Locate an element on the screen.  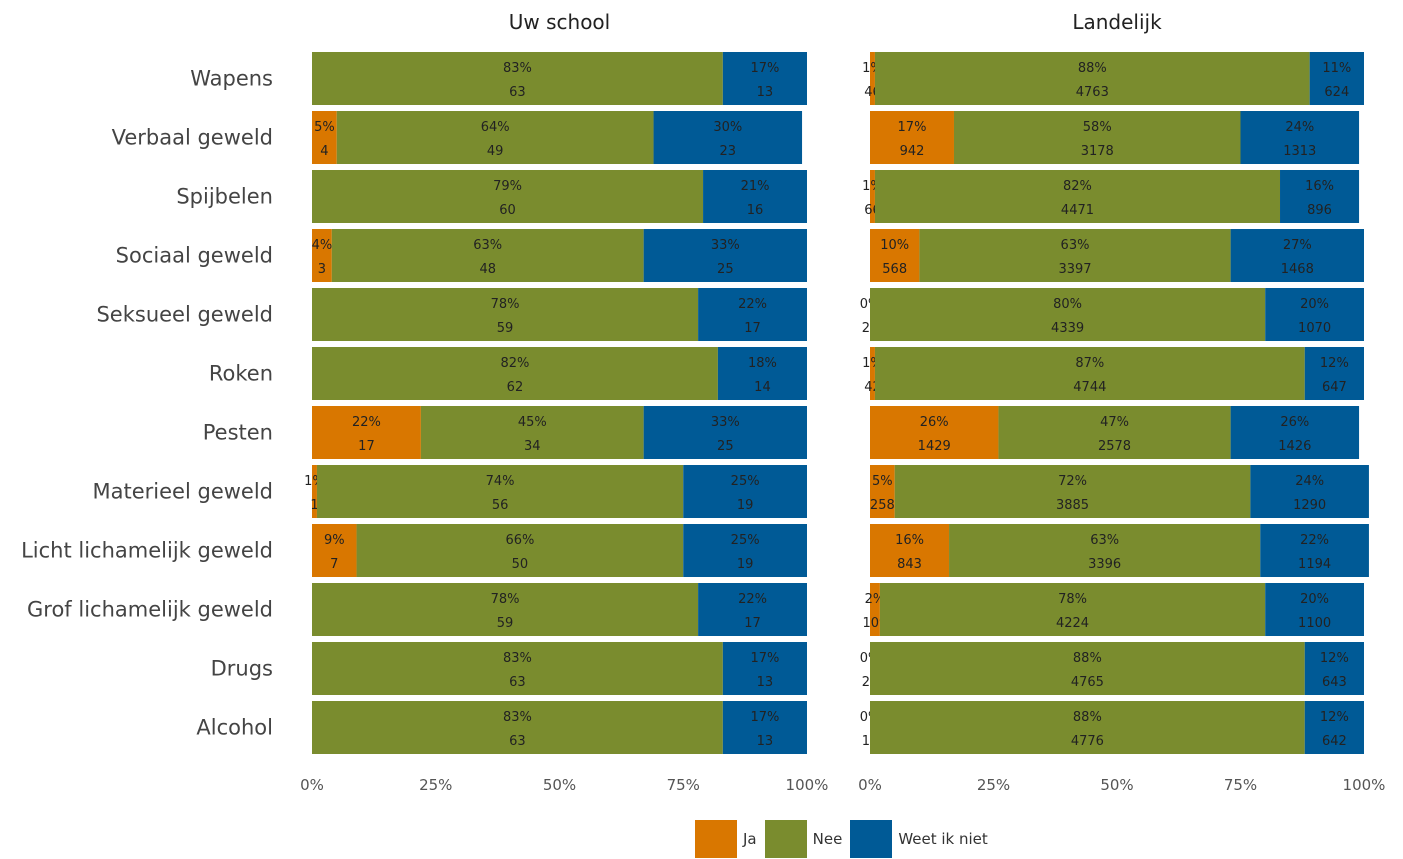
data-label-percent: 80% is located at coordinates (1067, 304).